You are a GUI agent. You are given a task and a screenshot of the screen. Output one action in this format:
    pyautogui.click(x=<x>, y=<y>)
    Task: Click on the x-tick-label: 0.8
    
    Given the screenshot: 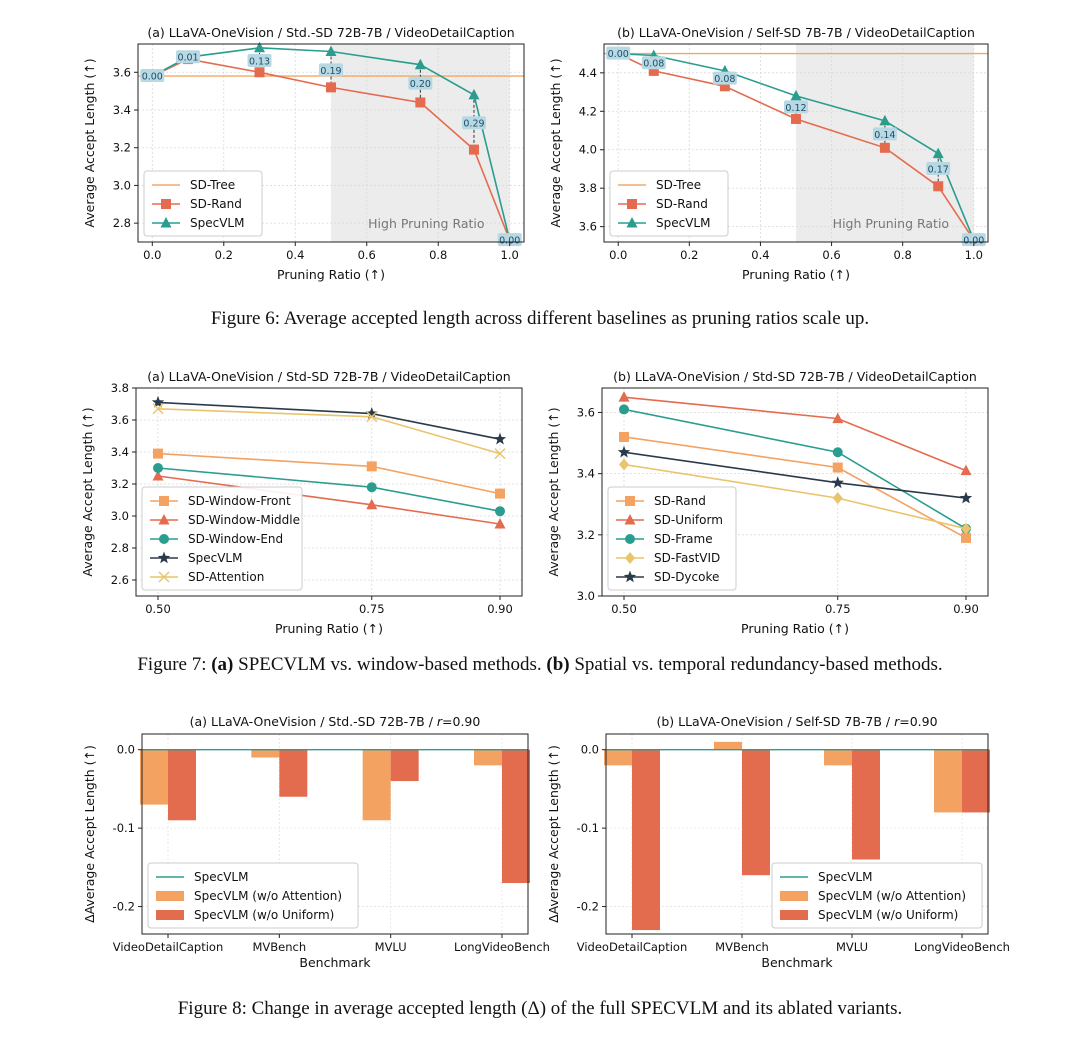 What is the action you would take?
    pyautogui.click(x=438, y=255)
    